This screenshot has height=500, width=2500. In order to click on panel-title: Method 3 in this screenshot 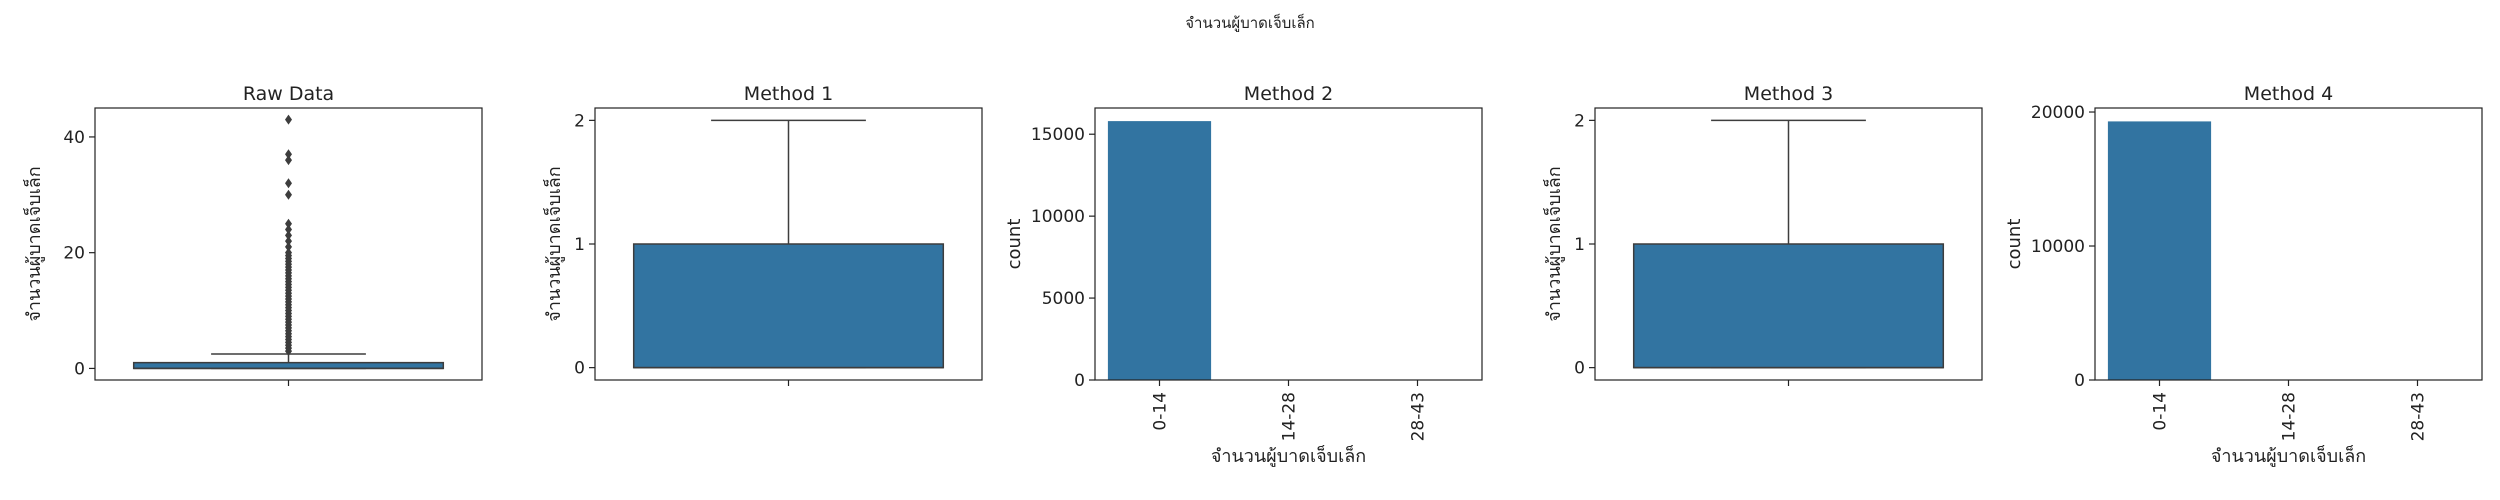, I will do `click(1788, 94)`.